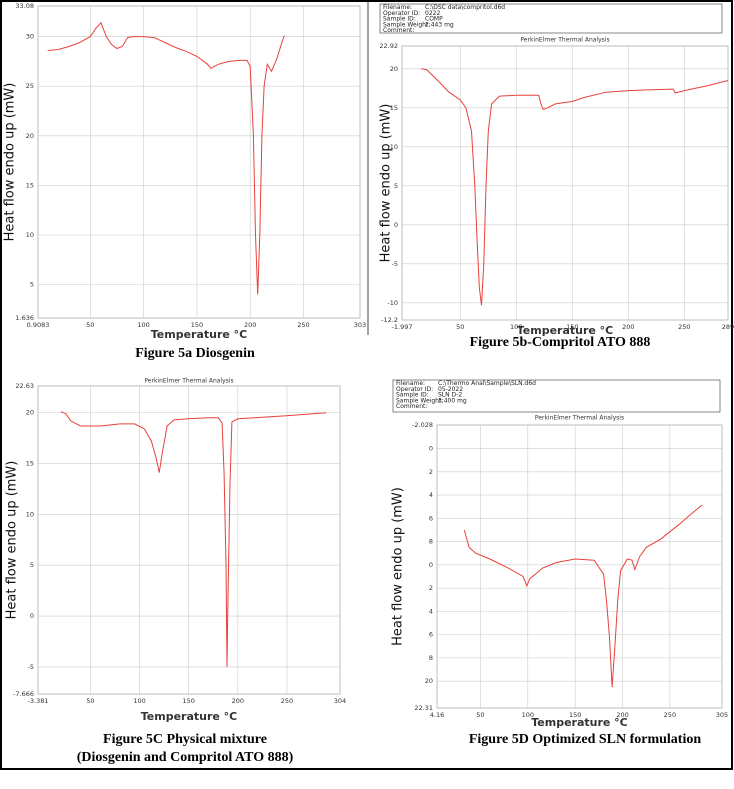 The width and height of the screenshot is (734, 789). I want to click on info-value: C:\DSC data\compritol.d6d, so click(465, 7).